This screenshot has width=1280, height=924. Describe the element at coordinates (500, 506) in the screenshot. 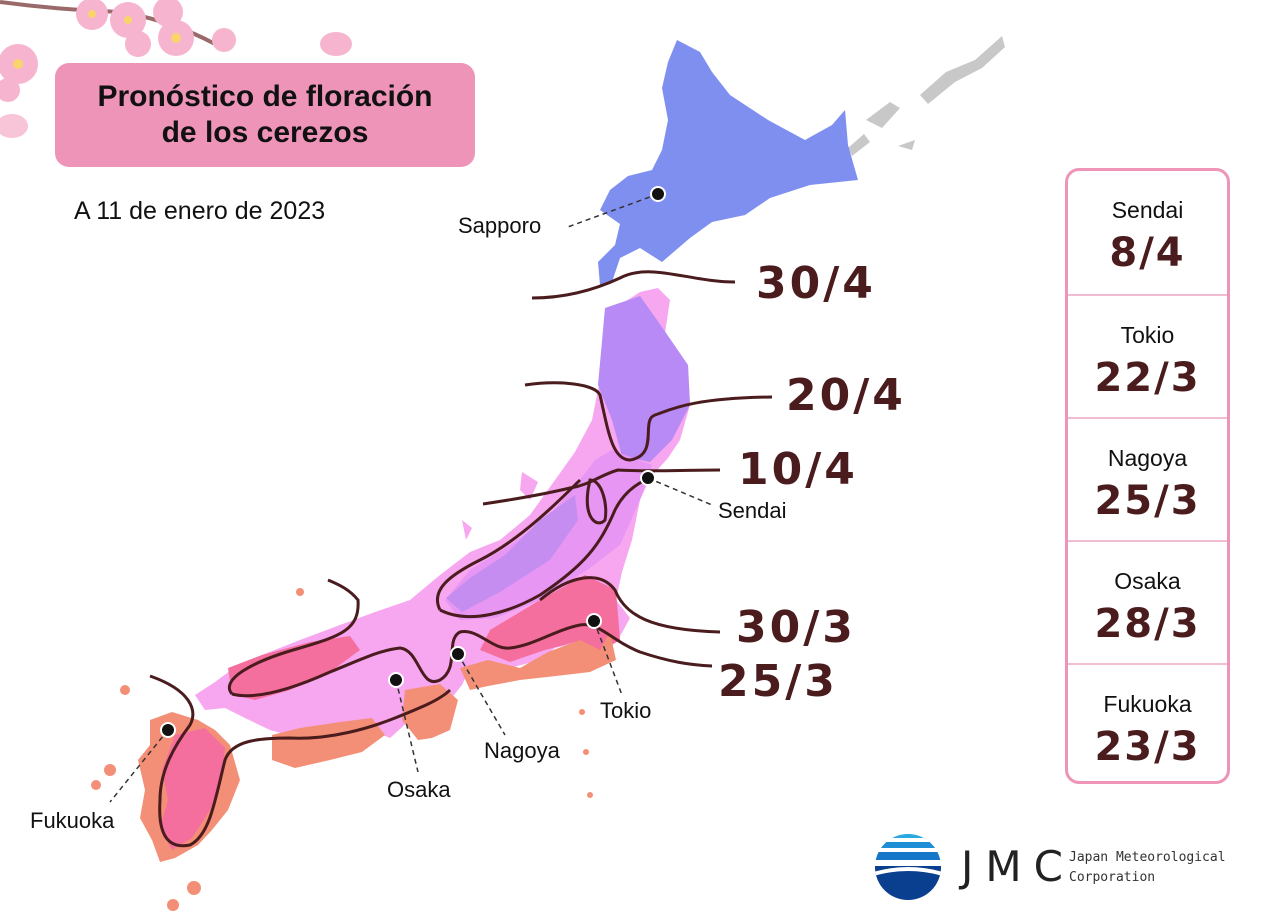

I see `sado-island` at that location.